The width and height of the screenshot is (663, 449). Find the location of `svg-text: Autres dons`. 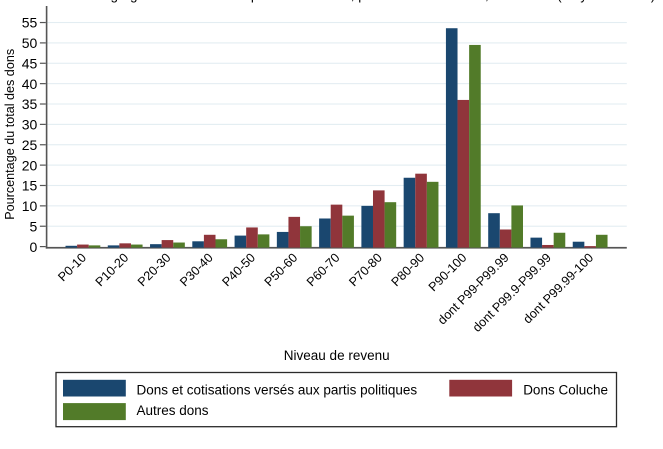

svg-text: Autres dons is located at coordinates (173, 410).